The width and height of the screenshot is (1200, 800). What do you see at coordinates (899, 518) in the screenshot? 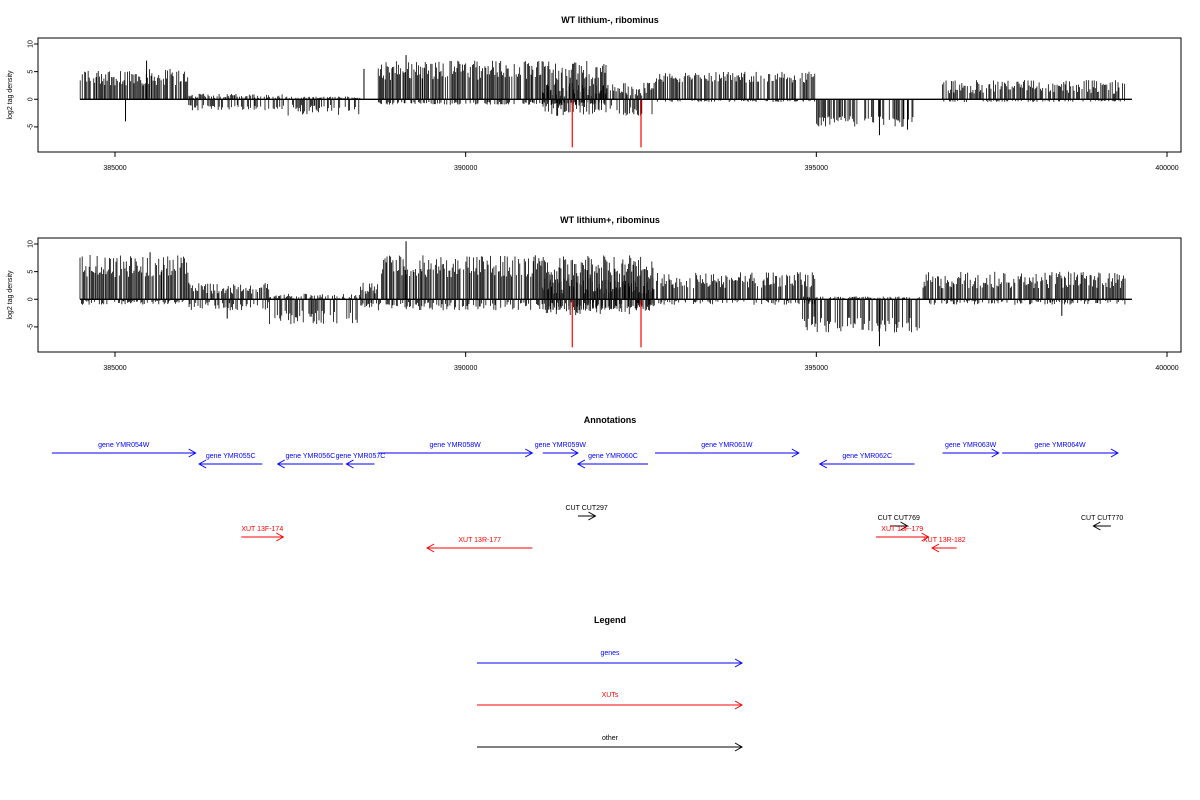
I see `feature-label: CUT CUT769` at bounding box center [899, 518].